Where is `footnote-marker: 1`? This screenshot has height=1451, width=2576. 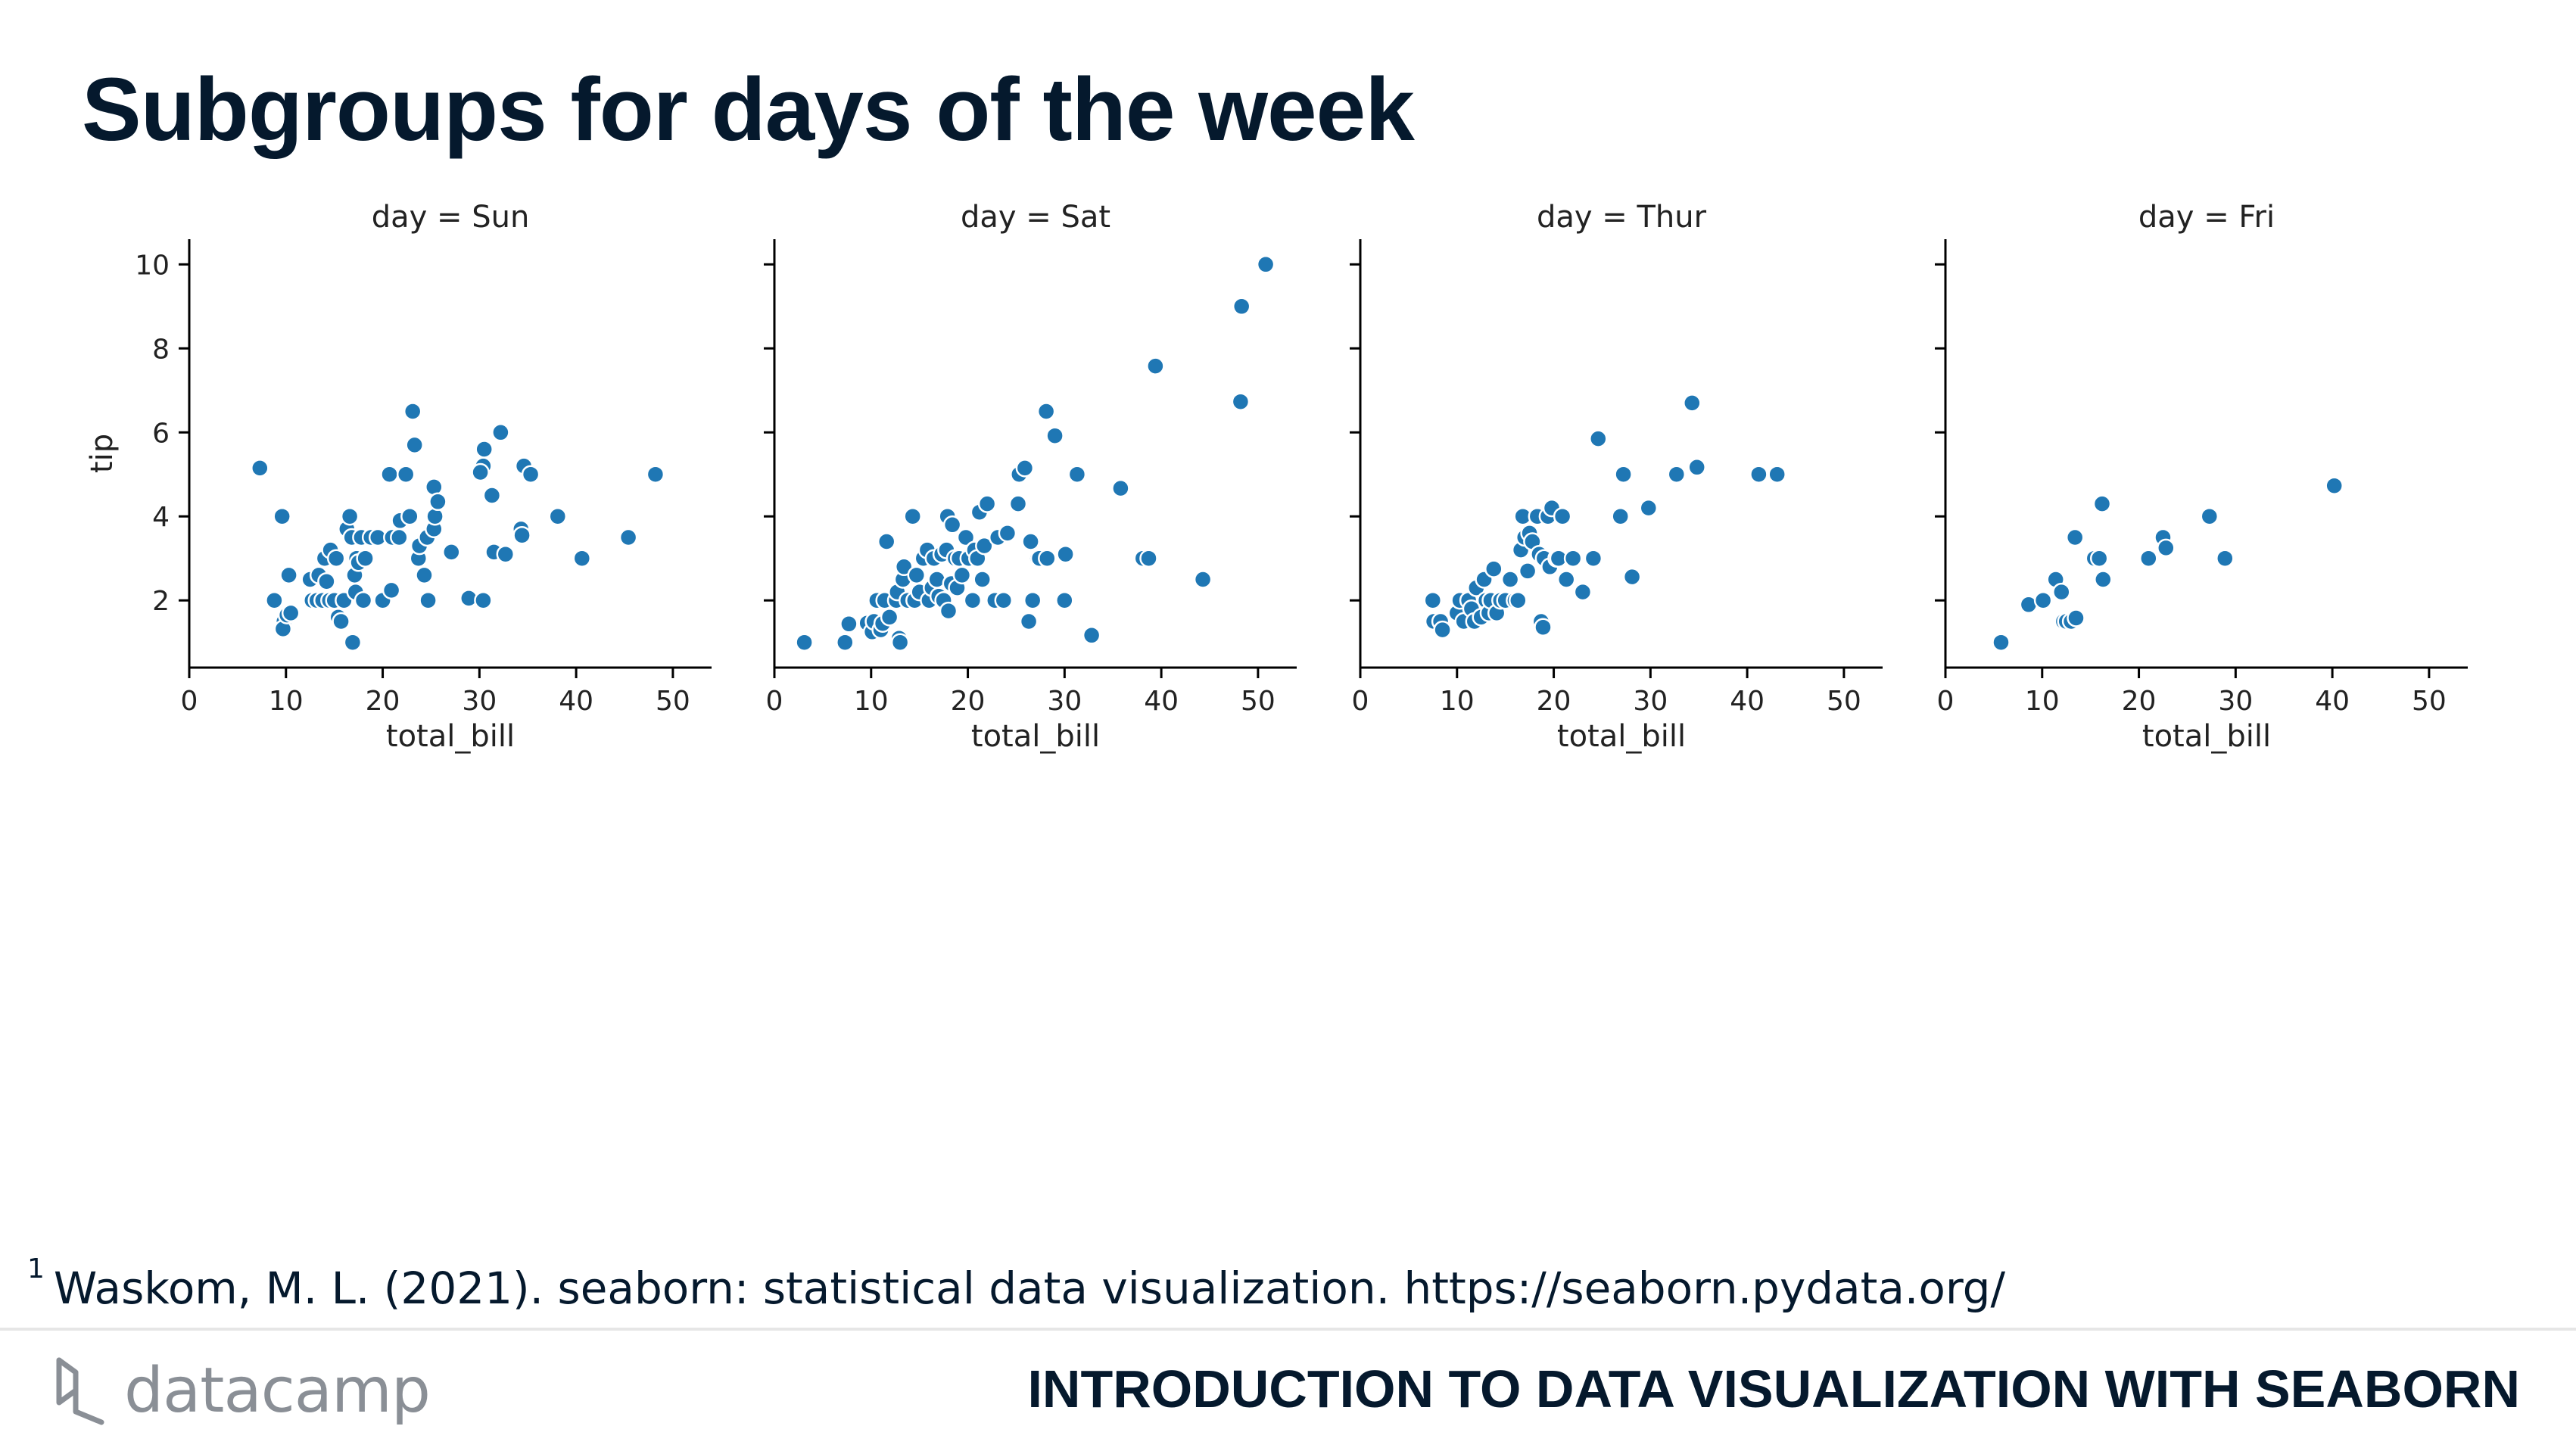 footnote-marker: 1 is located at coordinates (36, 1268).